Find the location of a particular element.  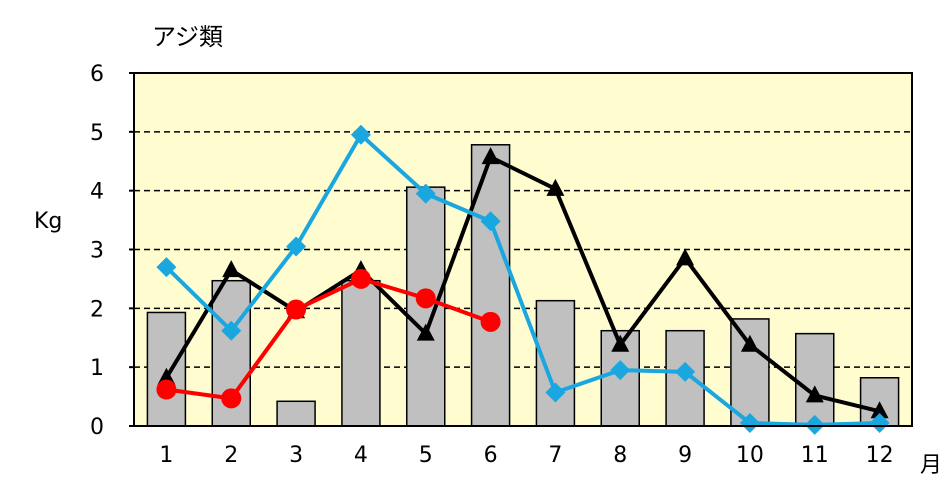

x-tick-label: 3 is located at coordinates (296, 455).